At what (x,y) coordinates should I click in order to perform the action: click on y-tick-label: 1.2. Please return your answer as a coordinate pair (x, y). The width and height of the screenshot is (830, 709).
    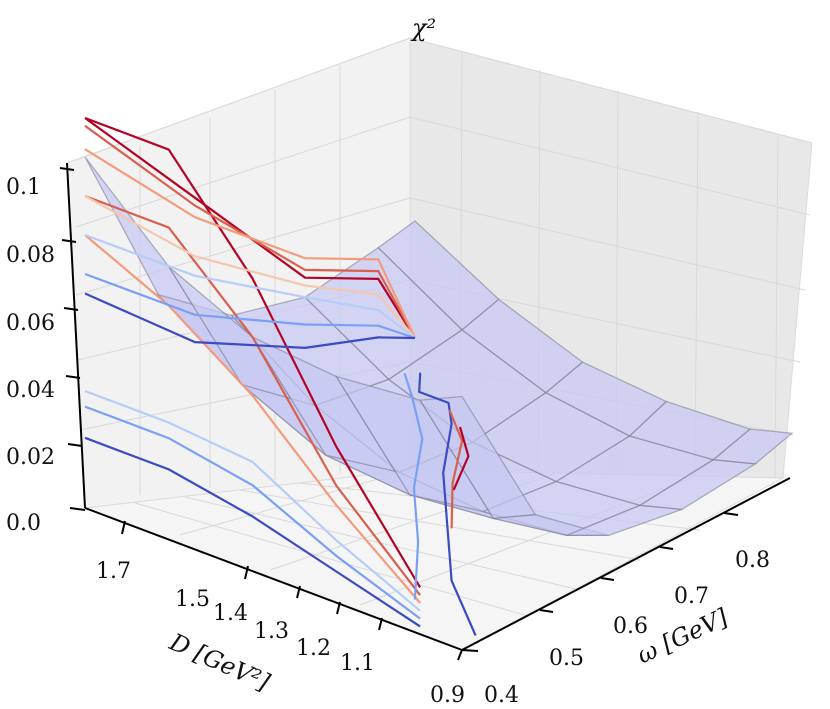
    Looking at the image, I should click on (313, 648).